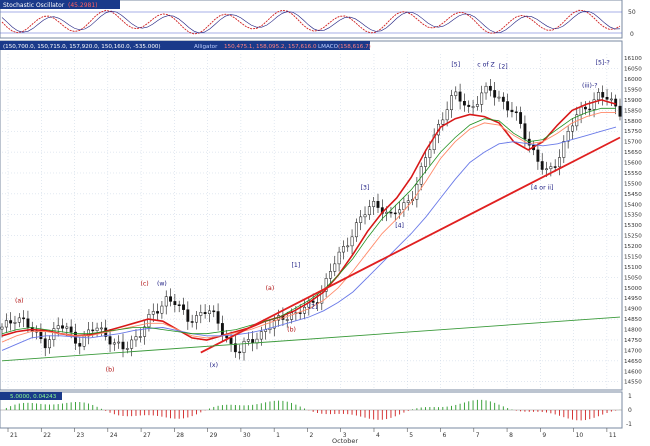  I want to click on price-tick-label: 15550, so click(633, 174).